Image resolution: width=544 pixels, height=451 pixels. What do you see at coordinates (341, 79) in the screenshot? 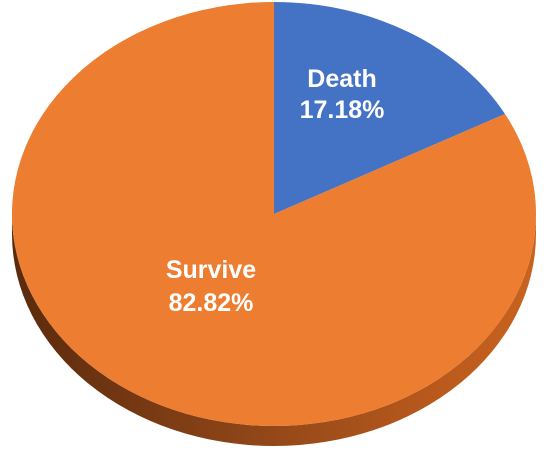
I see `death-label-name: Death` at bounding box center [341, 79].